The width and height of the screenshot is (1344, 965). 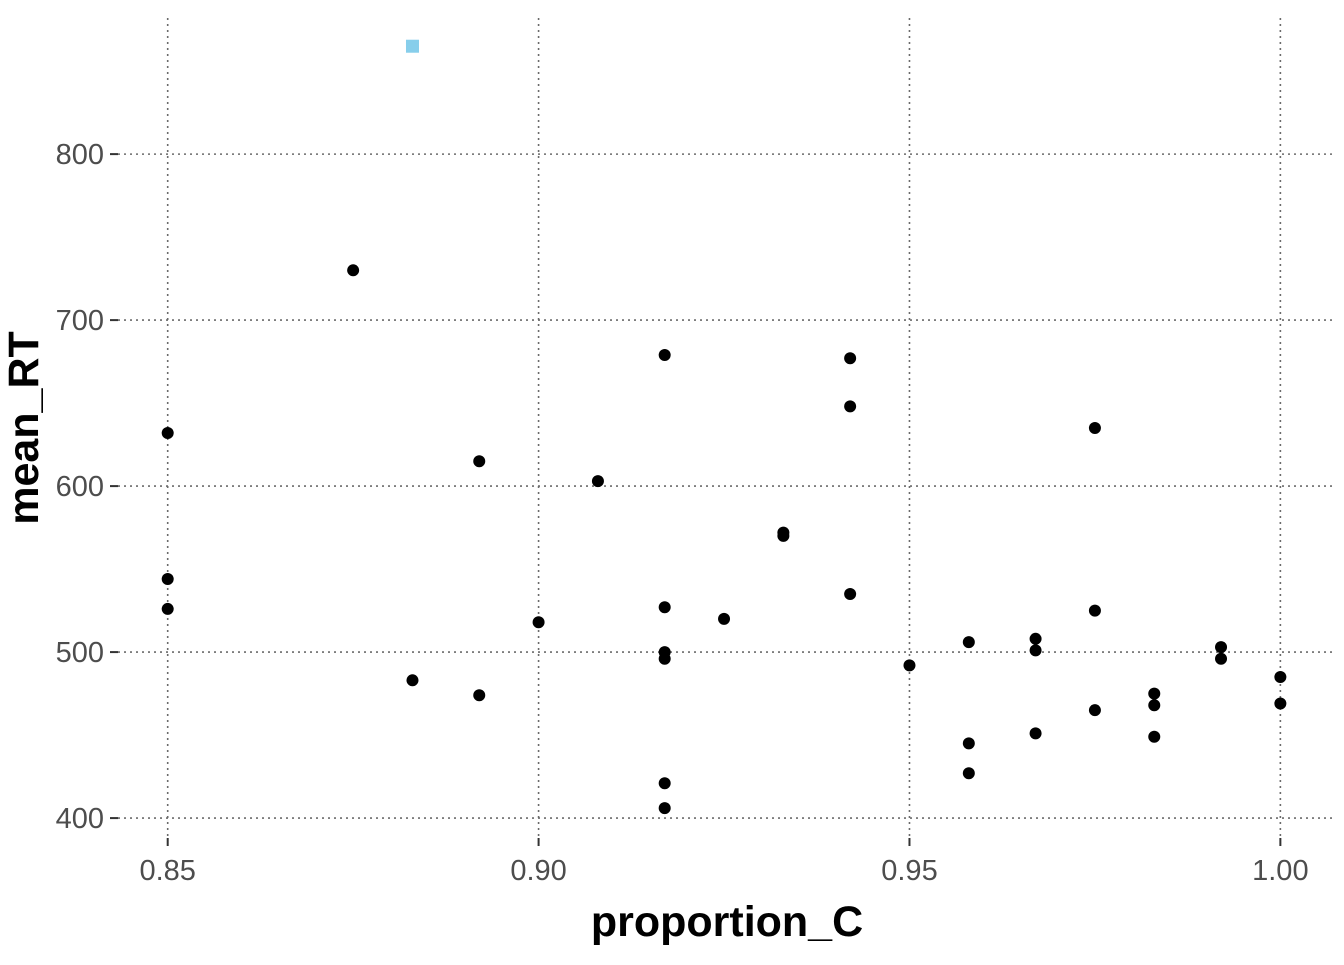 What do you see at coordinates (909, 871) in the screenshot?
I see `x-tick-label: 0.95` at bounding box center [909, 871].